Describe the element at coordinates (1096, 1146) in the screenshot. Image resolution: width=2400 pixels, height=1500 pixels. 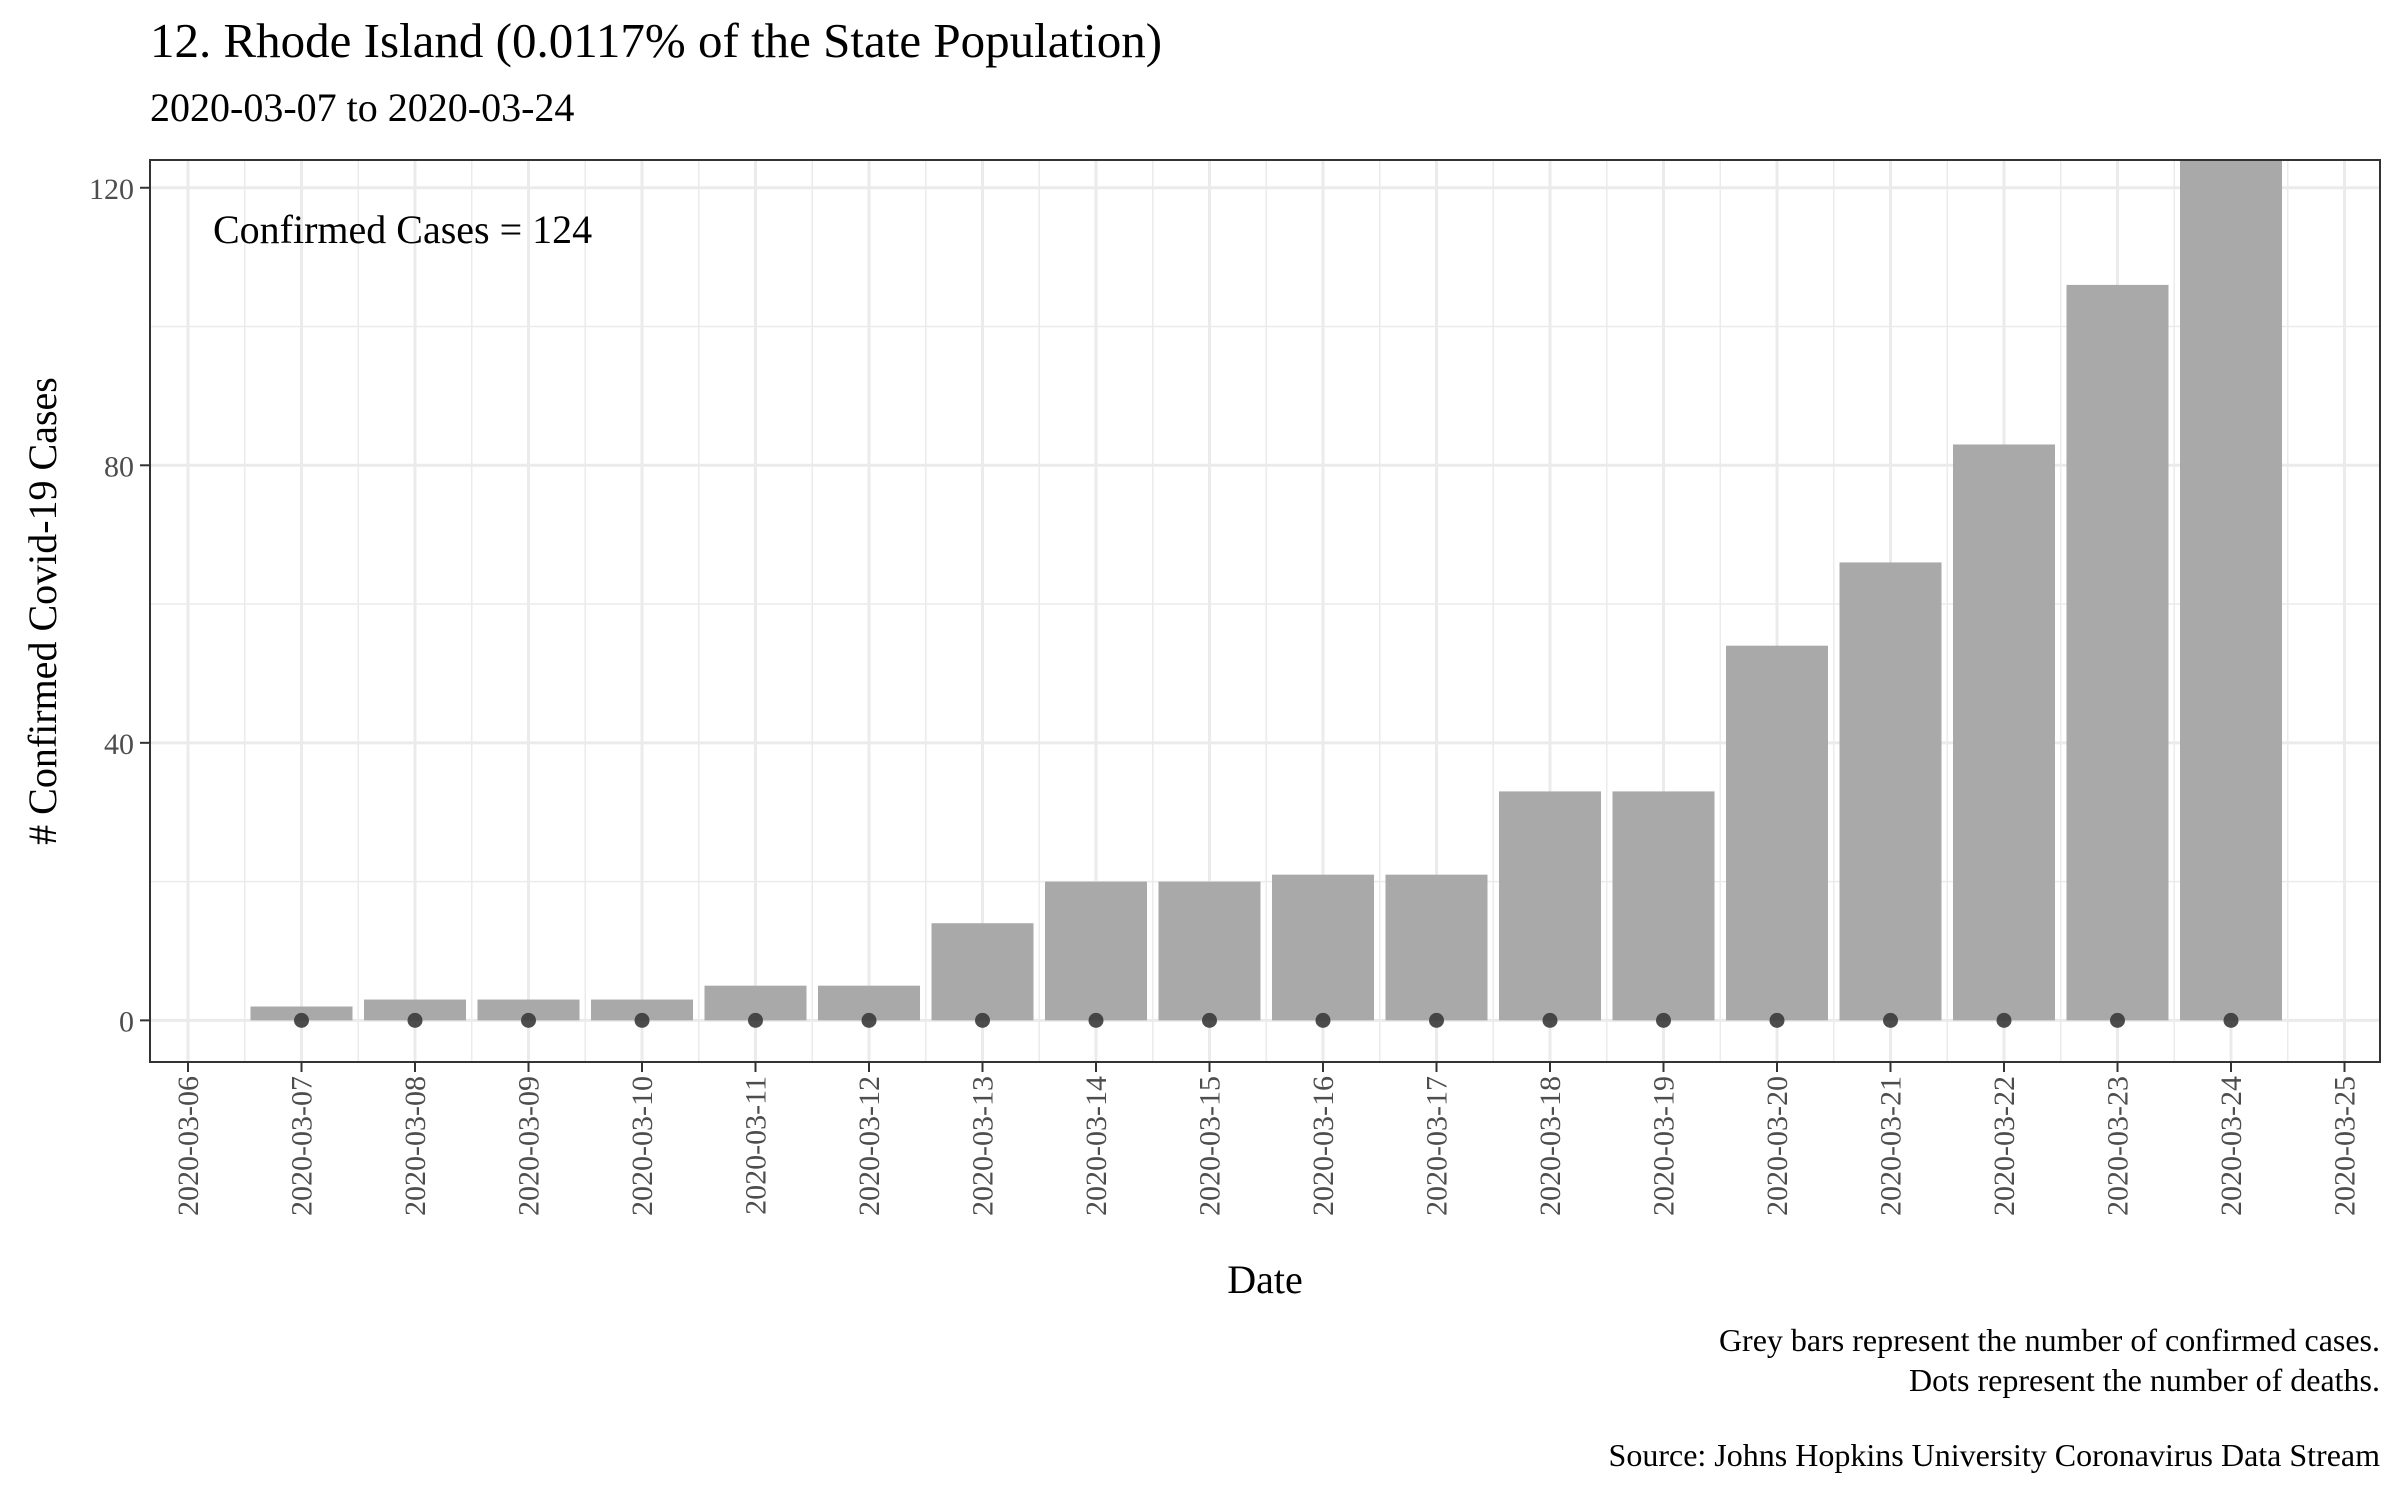
I see `x-tick-label: 2020-03-14` at that location.